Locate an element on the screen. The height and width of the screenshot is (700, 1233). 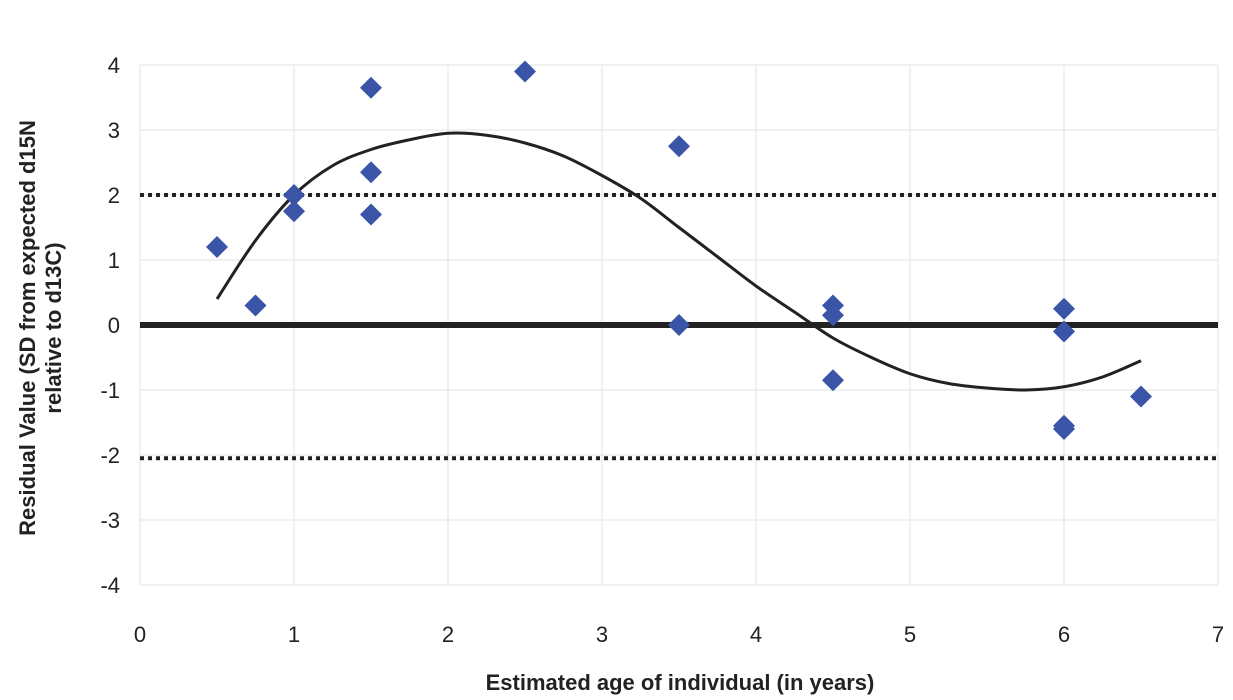
y-tick-label: -1 is located at coordinates (110, 390).